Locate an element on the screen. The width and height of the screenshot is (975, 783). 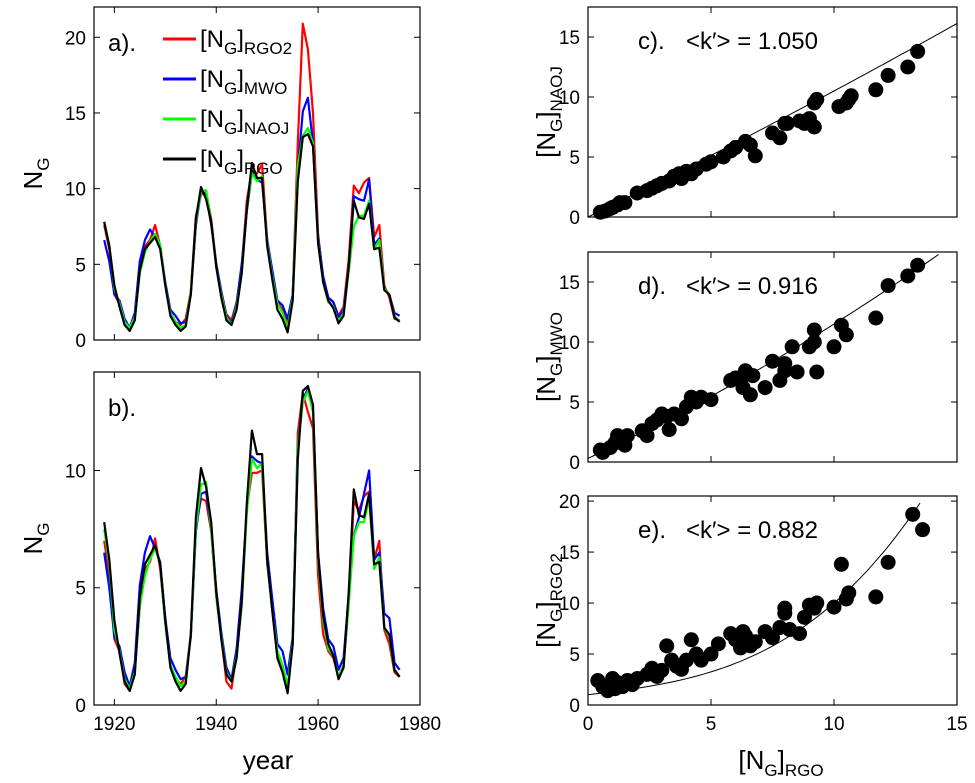
series-line-ngrgo is located at coordinates (252, 233).